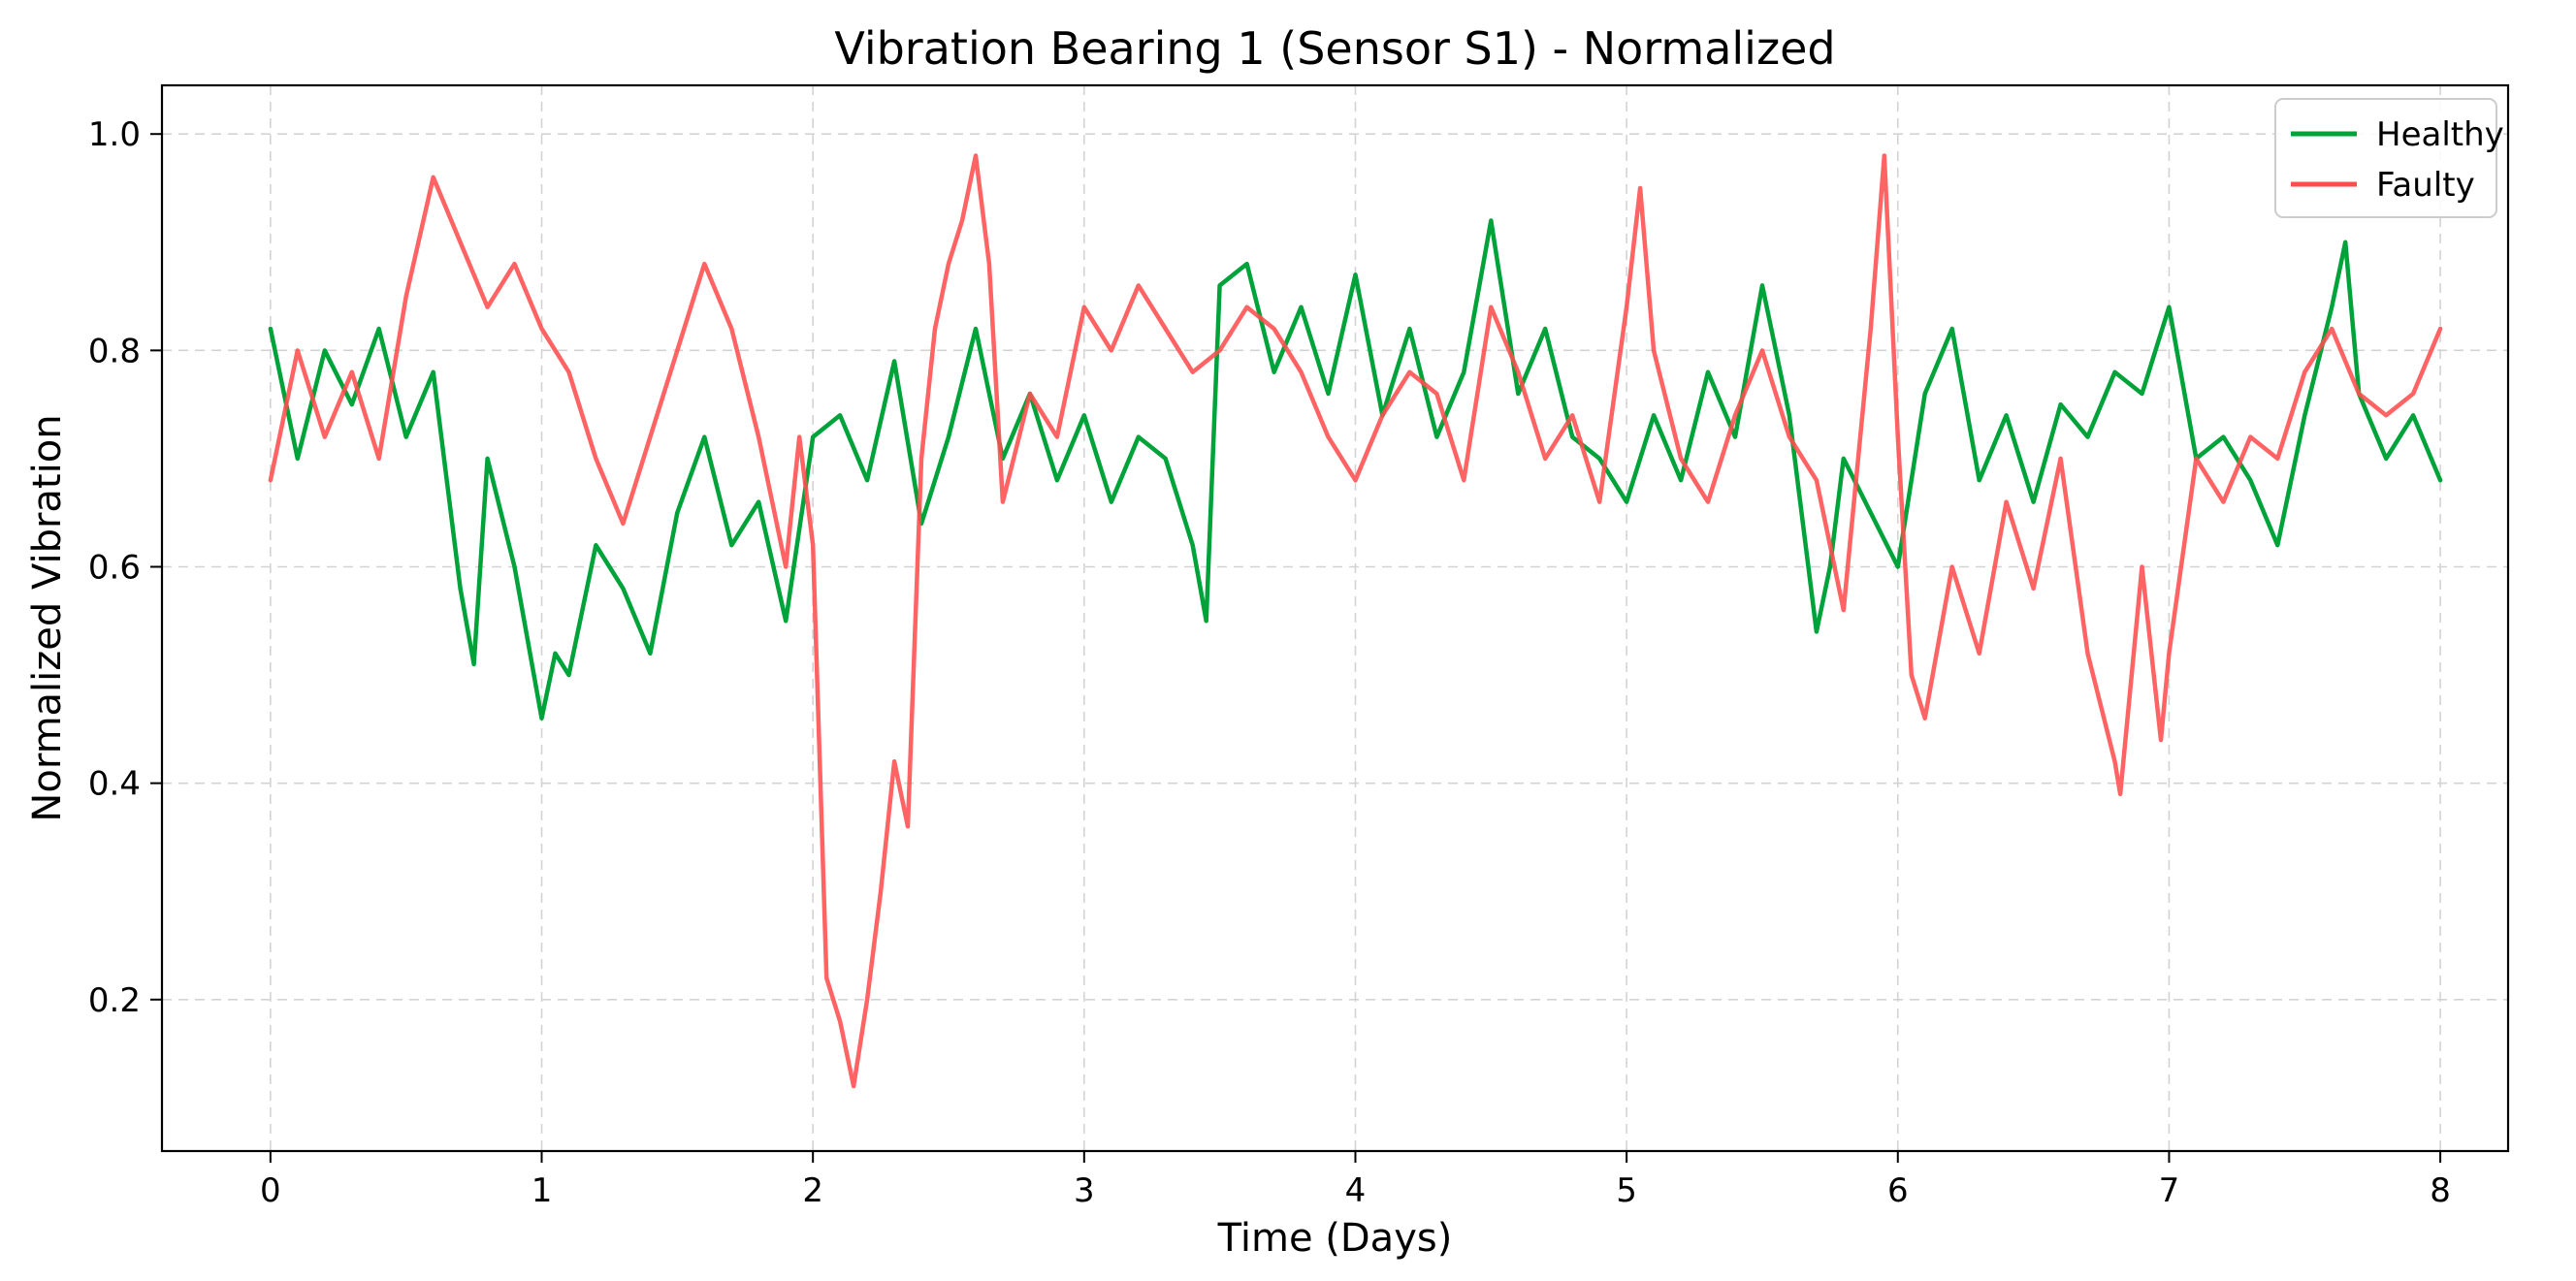  What do you see at coordinates (114, 351) in the screenshot?
I see `y-tick-label: 0.8` at bounding box center [114, 351].